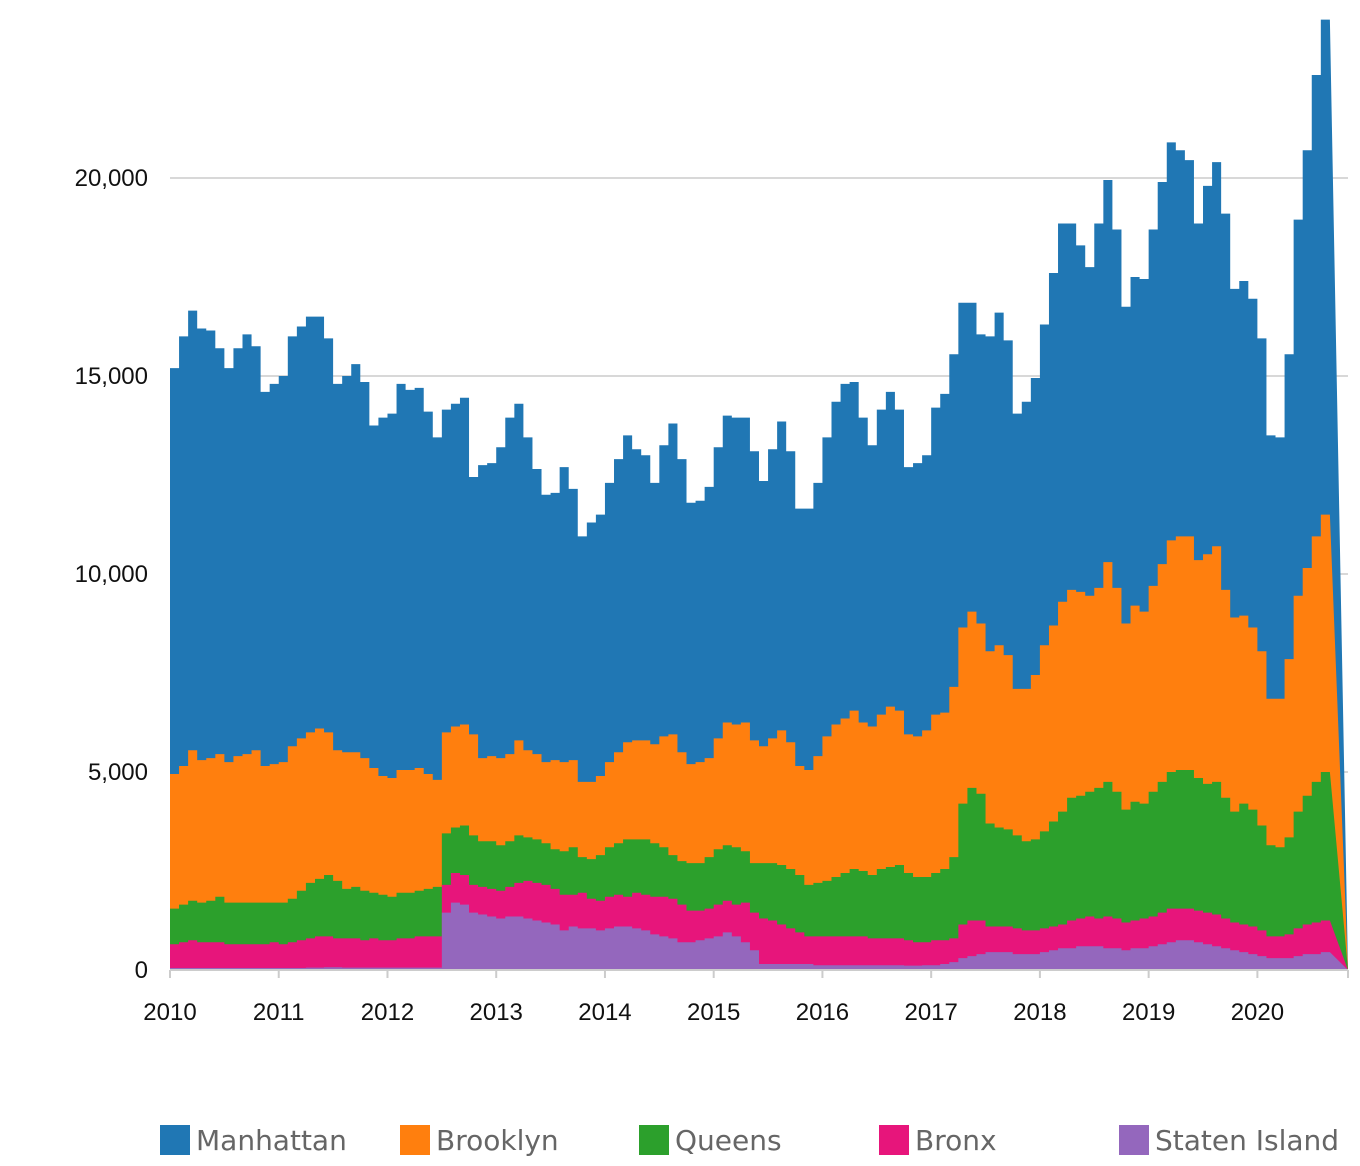 Image resolution: width=1360 pixels, height=1166 pixels. I want to click on x-tick-label: 2013, so click(496, 1012).